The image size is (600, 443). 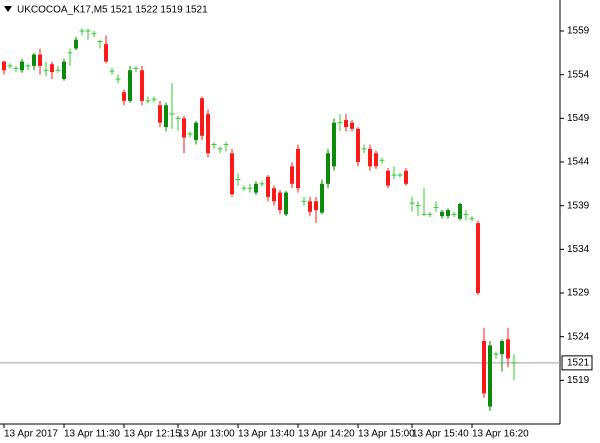 What do you see at coordinates (578, 31) in the screenshot?
I see `y-tick-label: 1559` at bounding box center [578, 31].